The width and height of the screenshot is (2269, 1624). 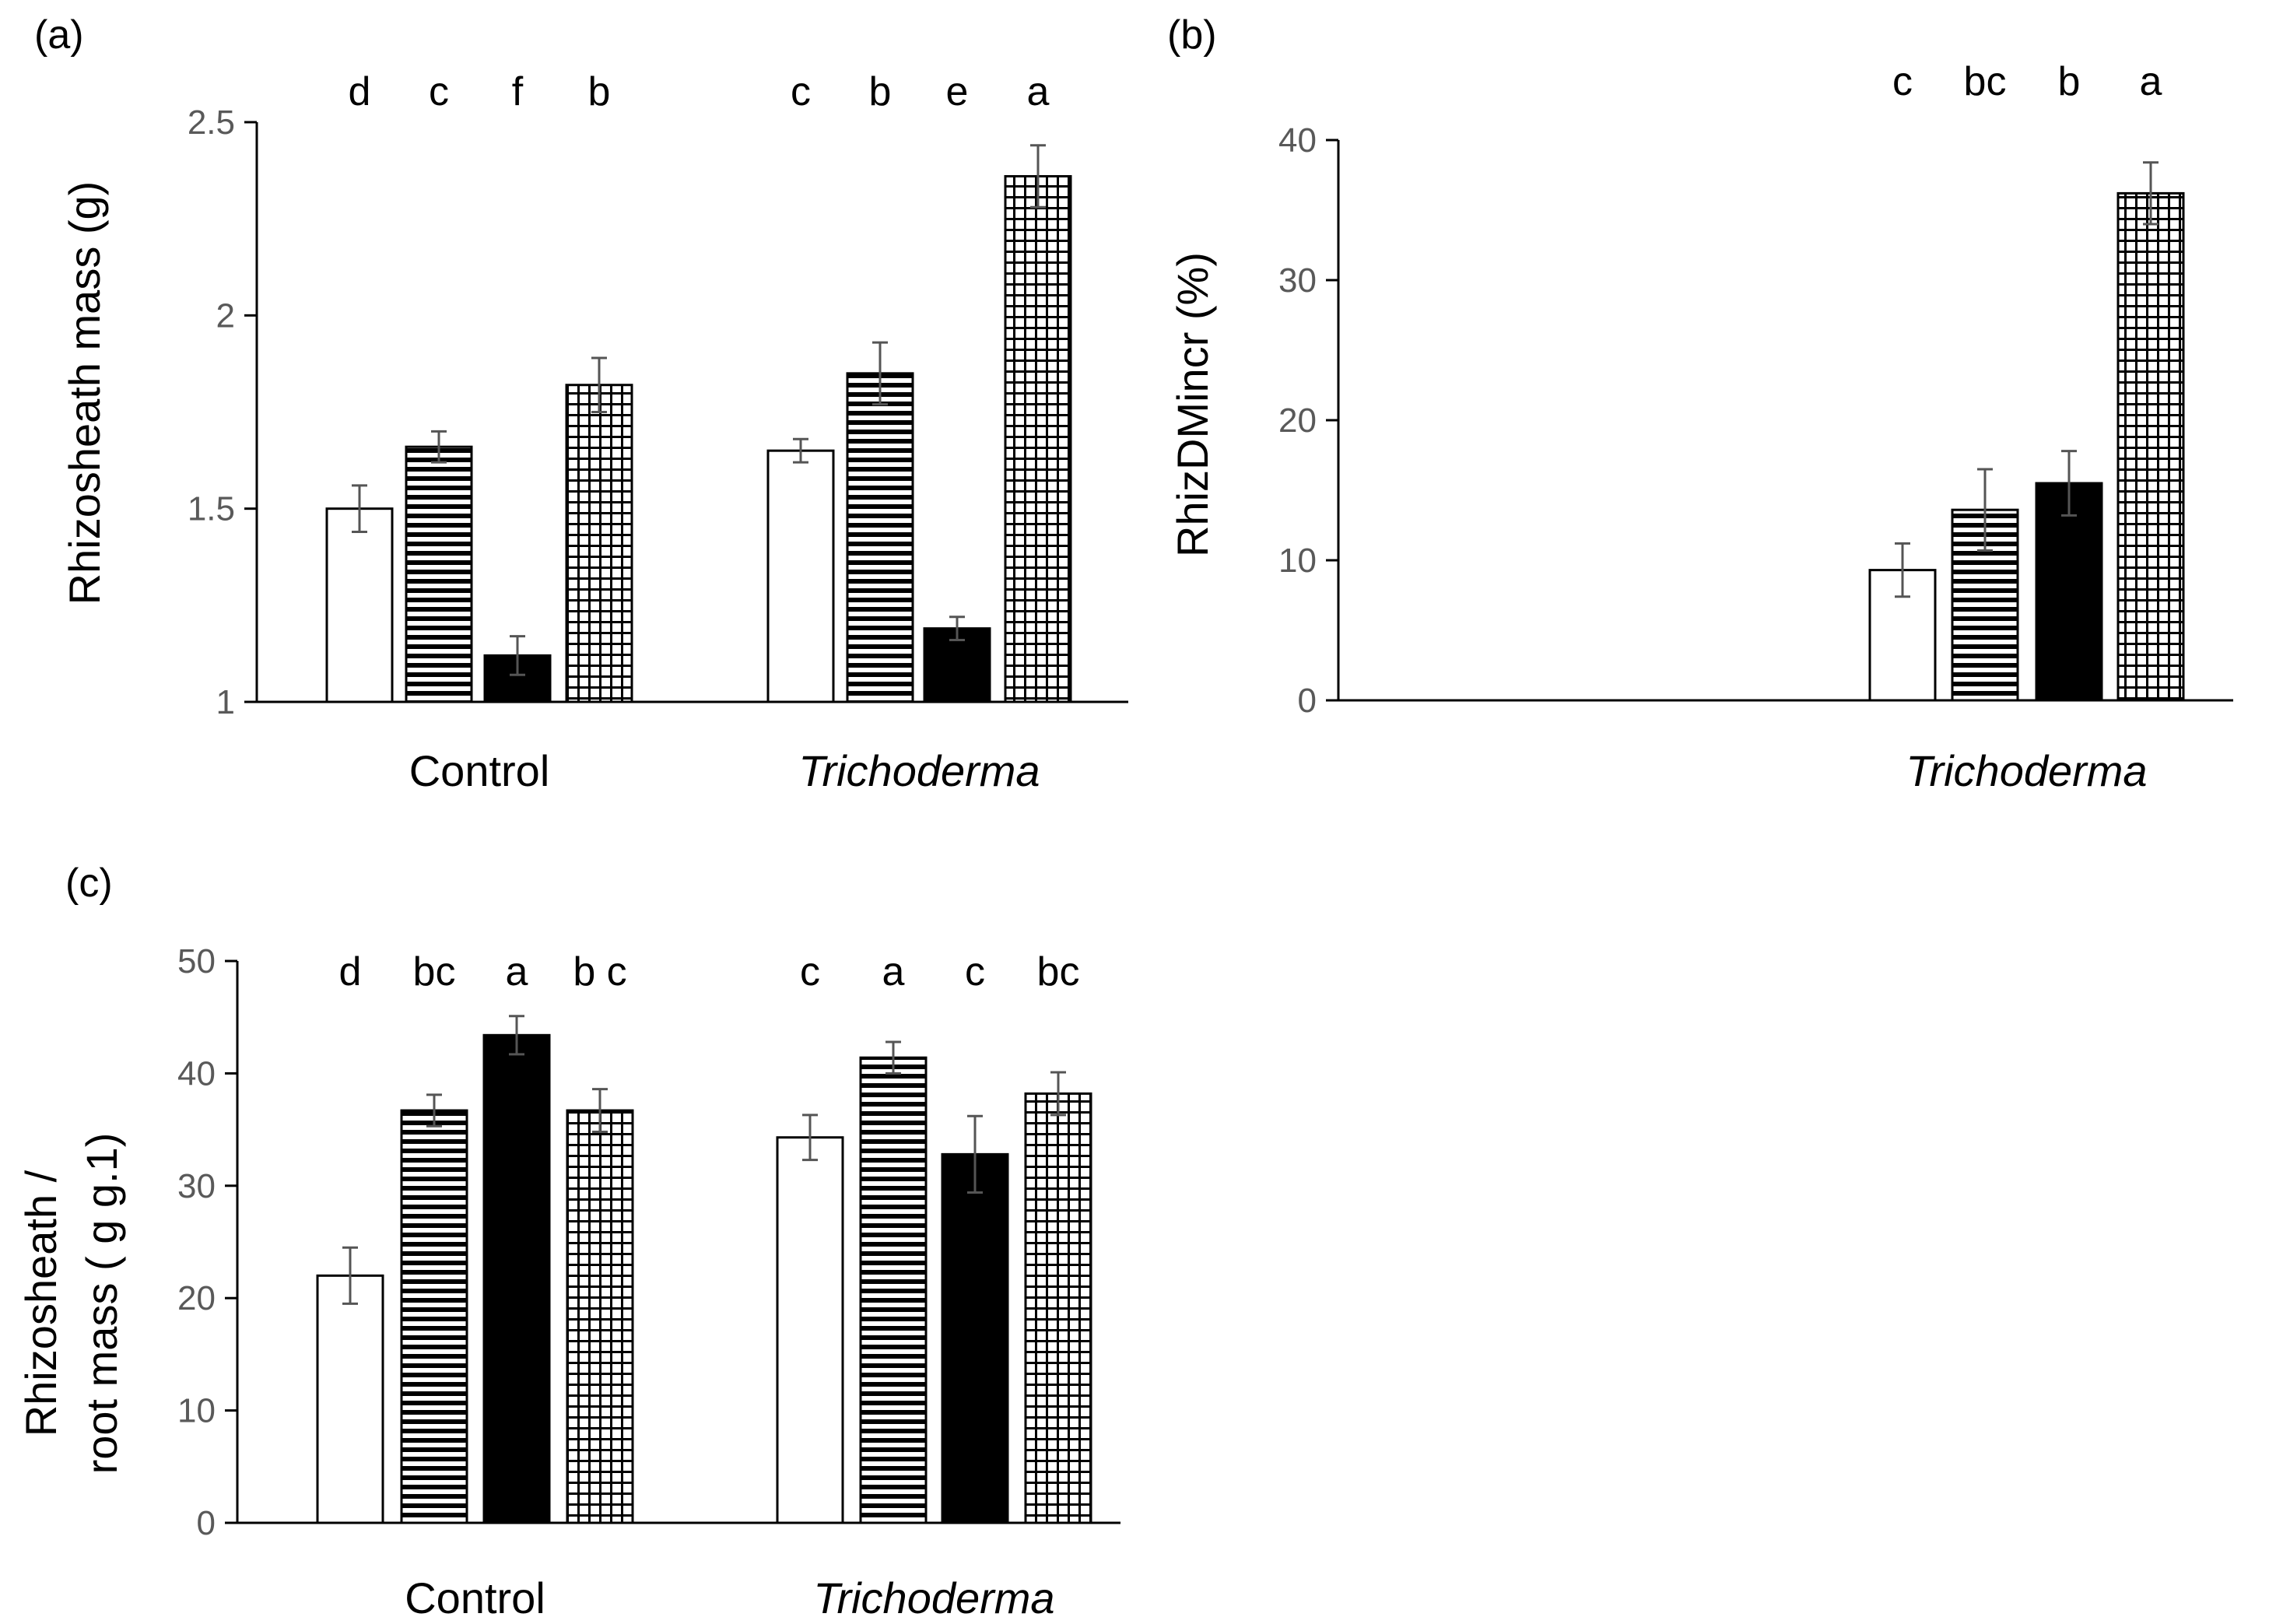 What do you see at coordinates (84, 393) in the screenshot?
I see `panel-a-y-axis-title: Rhizosheath mass (g)` at bounding box center [84, 393].